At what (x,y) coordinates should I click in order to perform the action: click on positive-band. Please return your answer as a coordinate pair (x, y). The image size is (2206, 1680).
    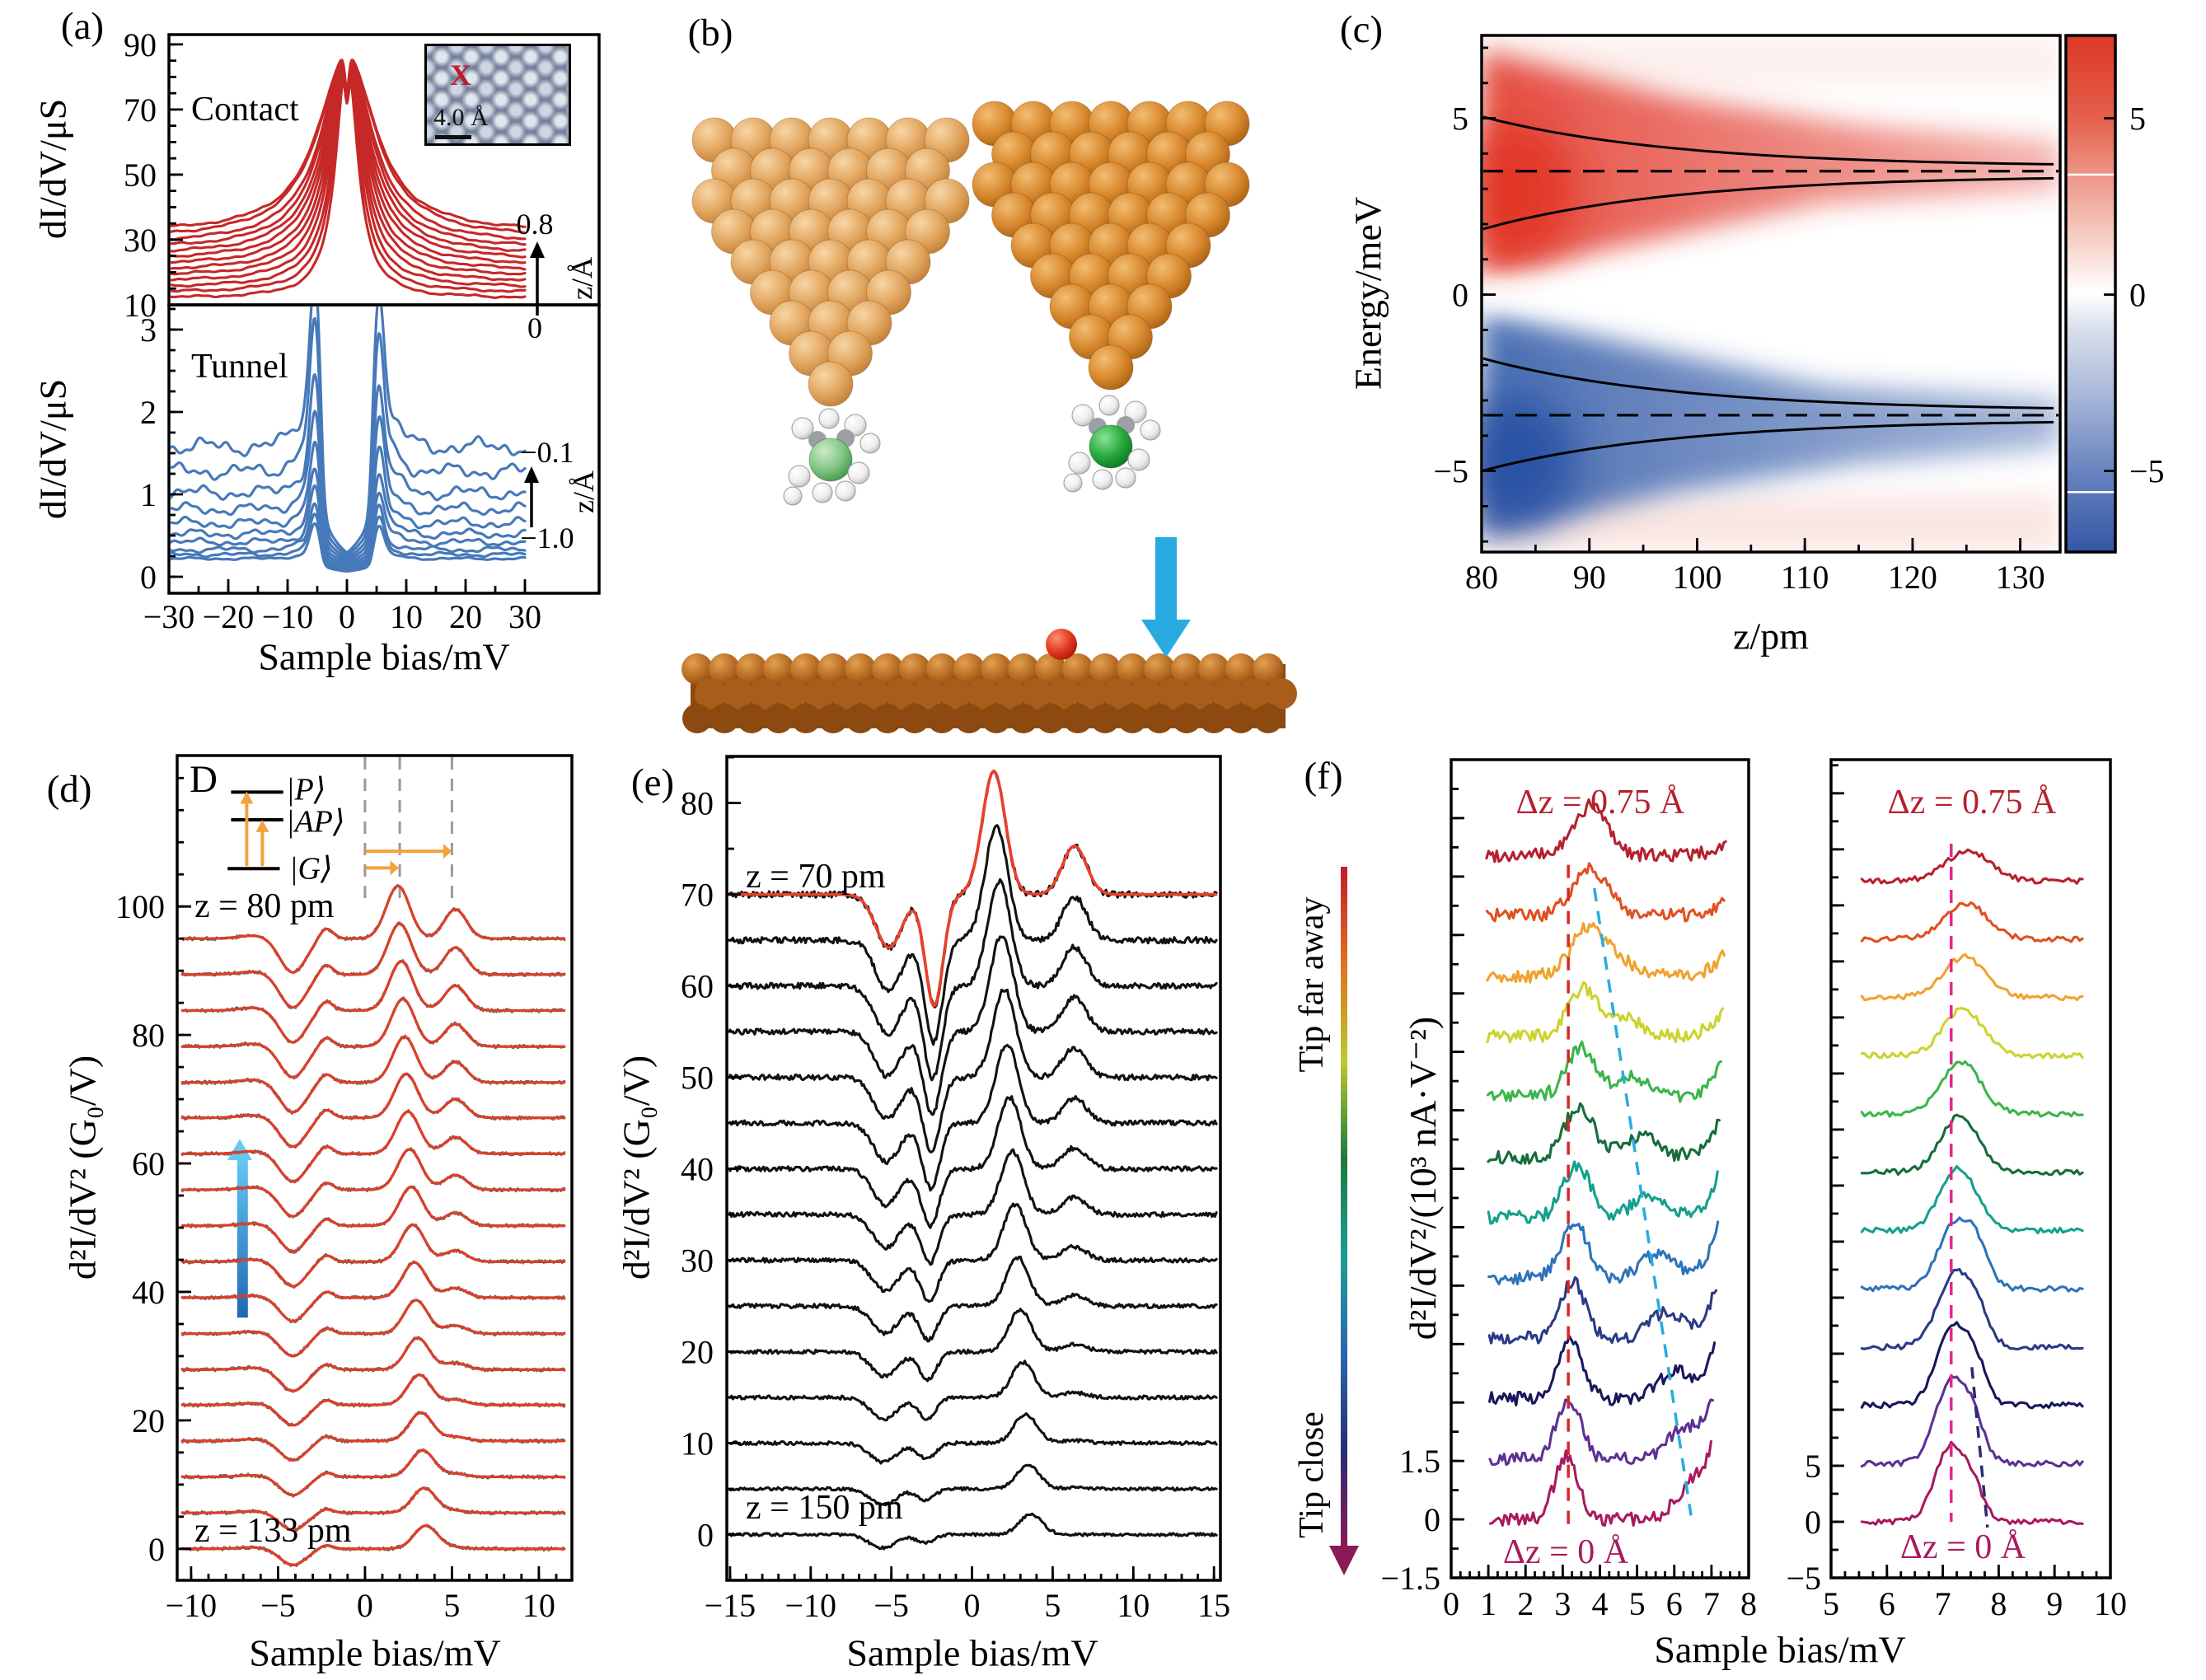
    Looking at the image, I should click on (1771, 164).